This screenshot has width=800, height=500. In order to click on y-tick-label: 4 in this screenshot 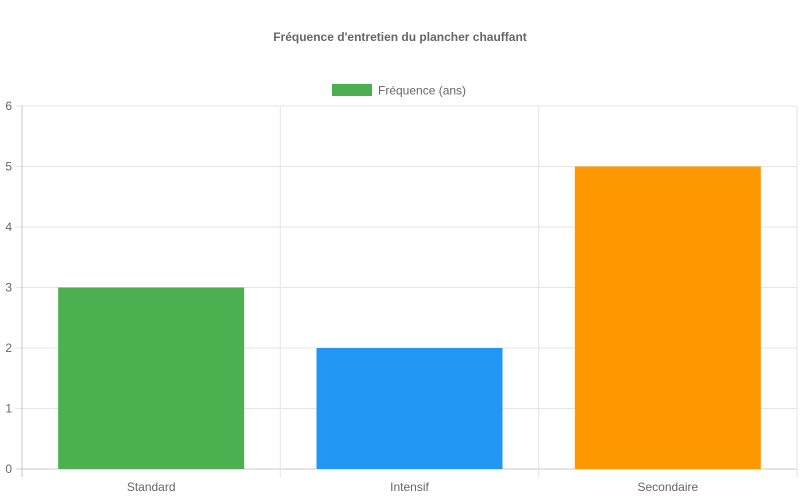, I will do `click(8, 227)`.